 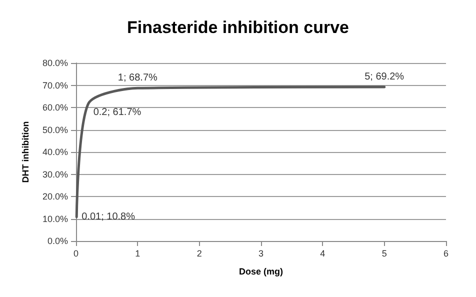 What do you see at coordinates (261, 271) in the screenshot?
I see `x-axis-title: Dose (mg)` at bounding box center [261, 271].